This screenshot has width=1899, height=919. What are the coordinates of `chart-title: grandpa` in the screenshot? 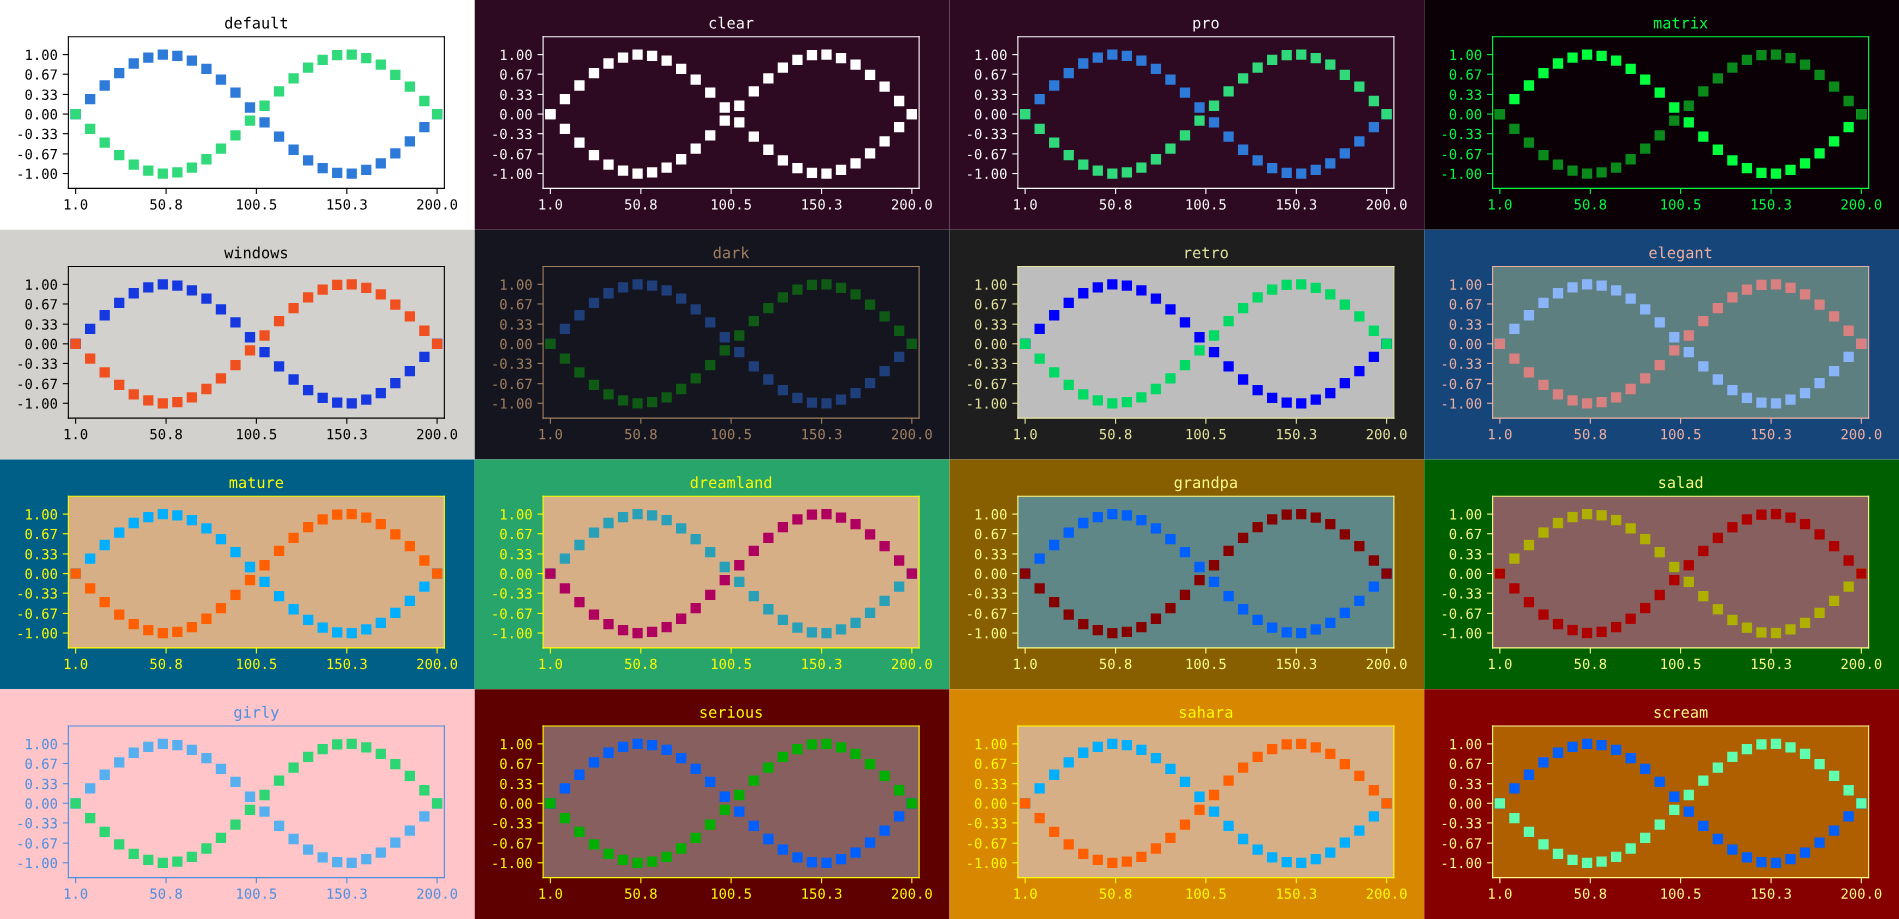 It's located at (1205, 484).